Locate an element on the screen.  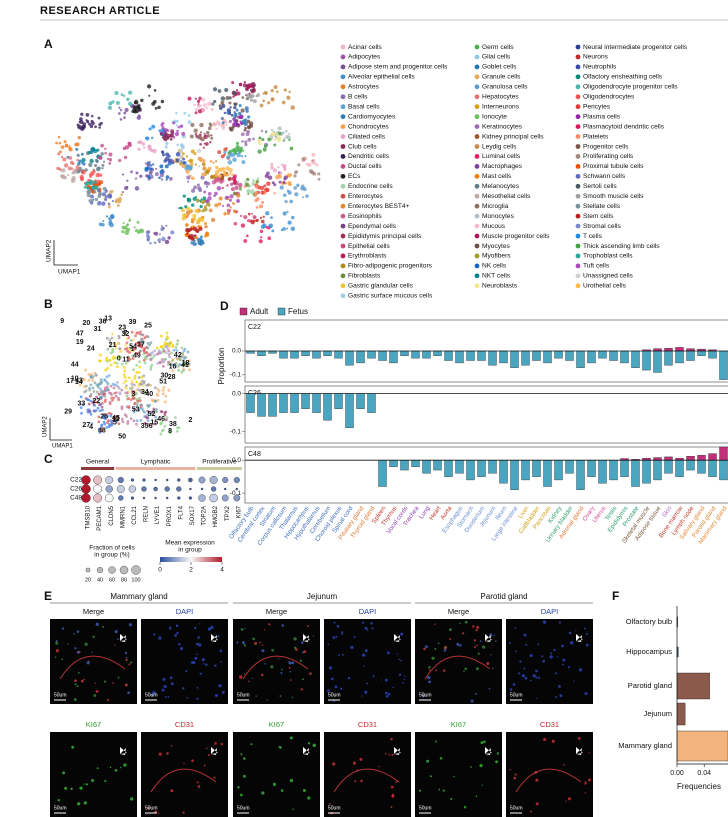
legend-label: Keratinocytes is located at coordinates (502, 126).